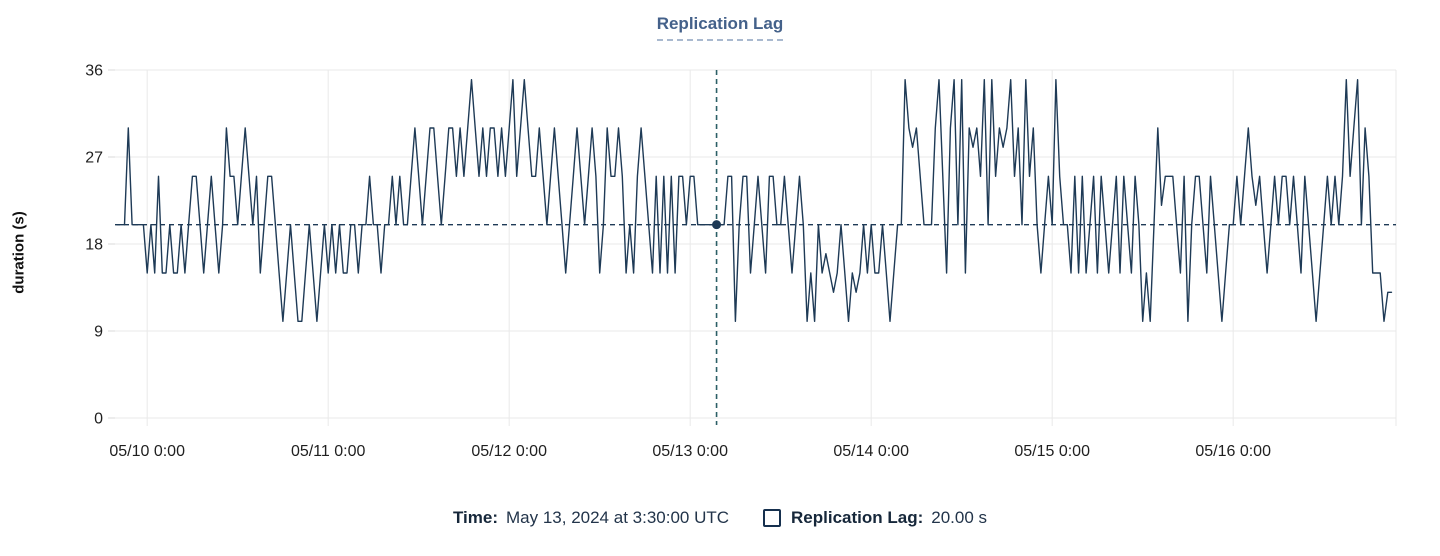 Image resolution: width=1440 pixels, height=556 pixels. Describe the element at coordinates (509, 451) in the screenshot. I see `x-tick-label: 05/12 0:00` at that location.